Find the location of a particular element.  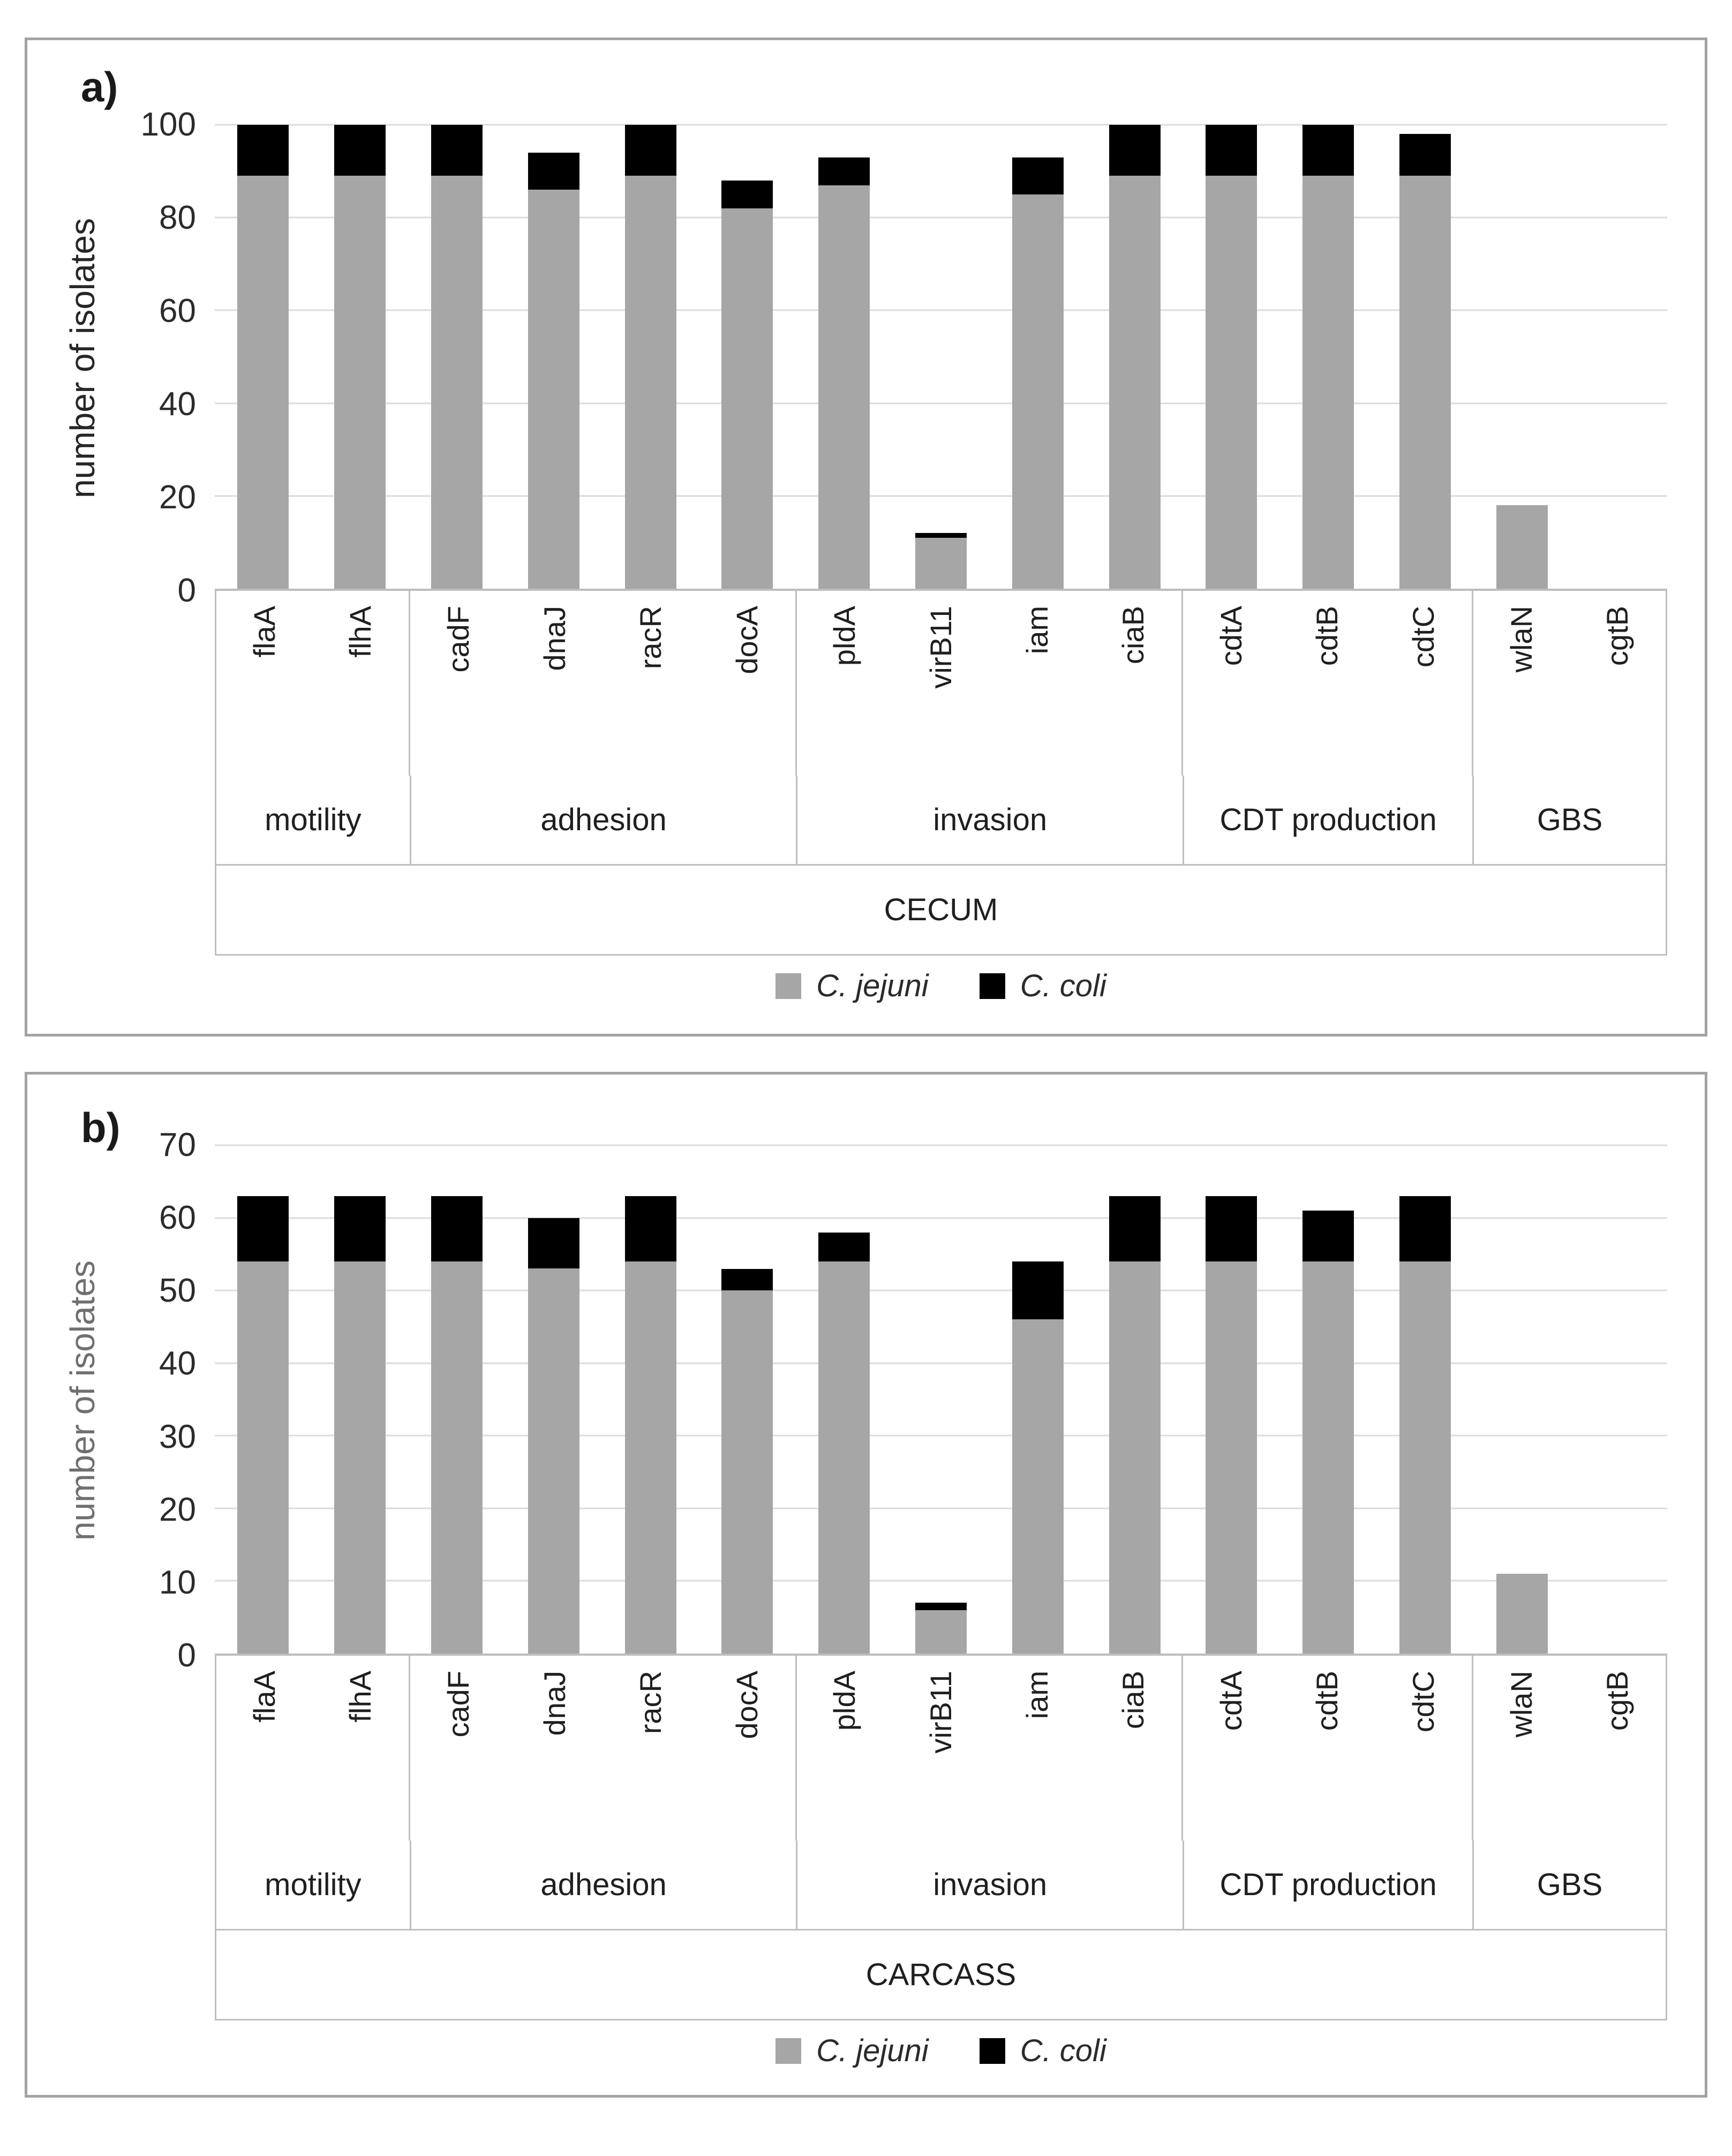

gene-label-cell-pldA: pldA is located at coordinates (844, 683).